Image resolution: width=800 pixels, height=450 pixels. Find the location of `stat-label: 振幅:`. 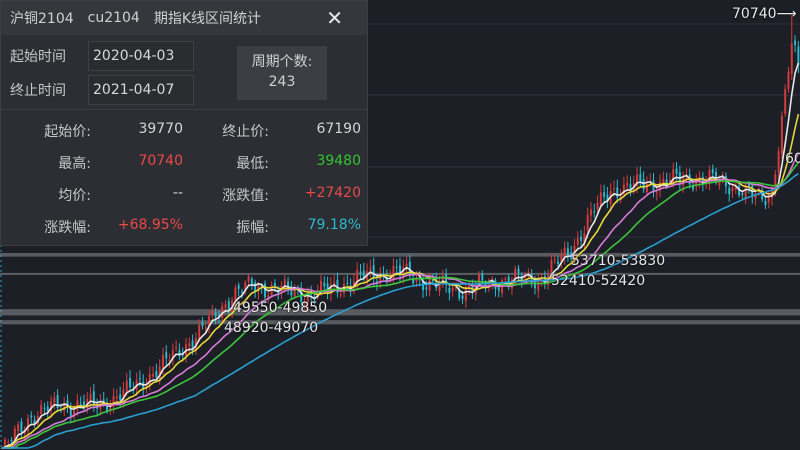

stat-label: 振幅: is located at coordinates (252, 228).